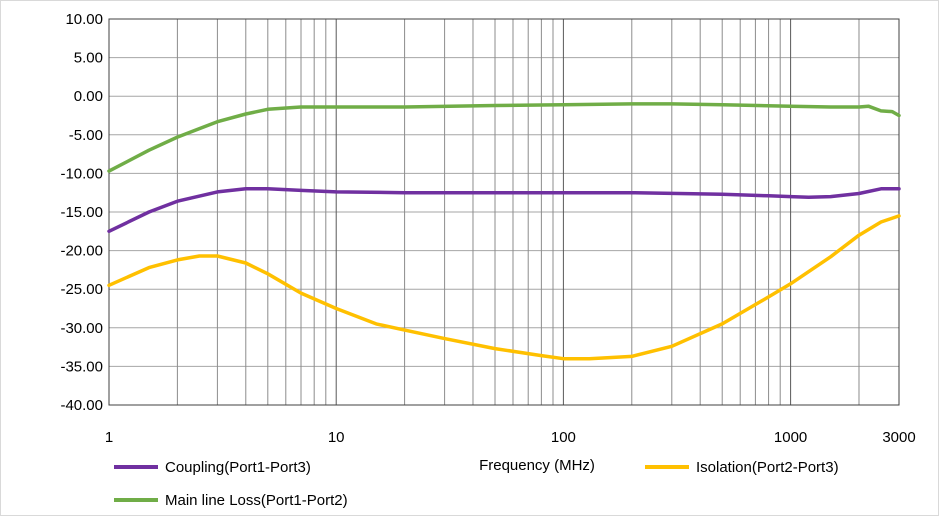 The image size is (939, 520). I want to click on legend-item-isolation: Isolation(Port2-Port3), so click(742, 467).